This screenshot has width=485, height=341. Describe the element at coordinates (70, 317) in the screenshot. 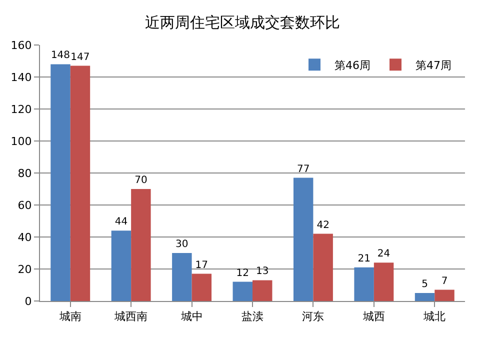

I see `x-tick-label: 城南` at that location.